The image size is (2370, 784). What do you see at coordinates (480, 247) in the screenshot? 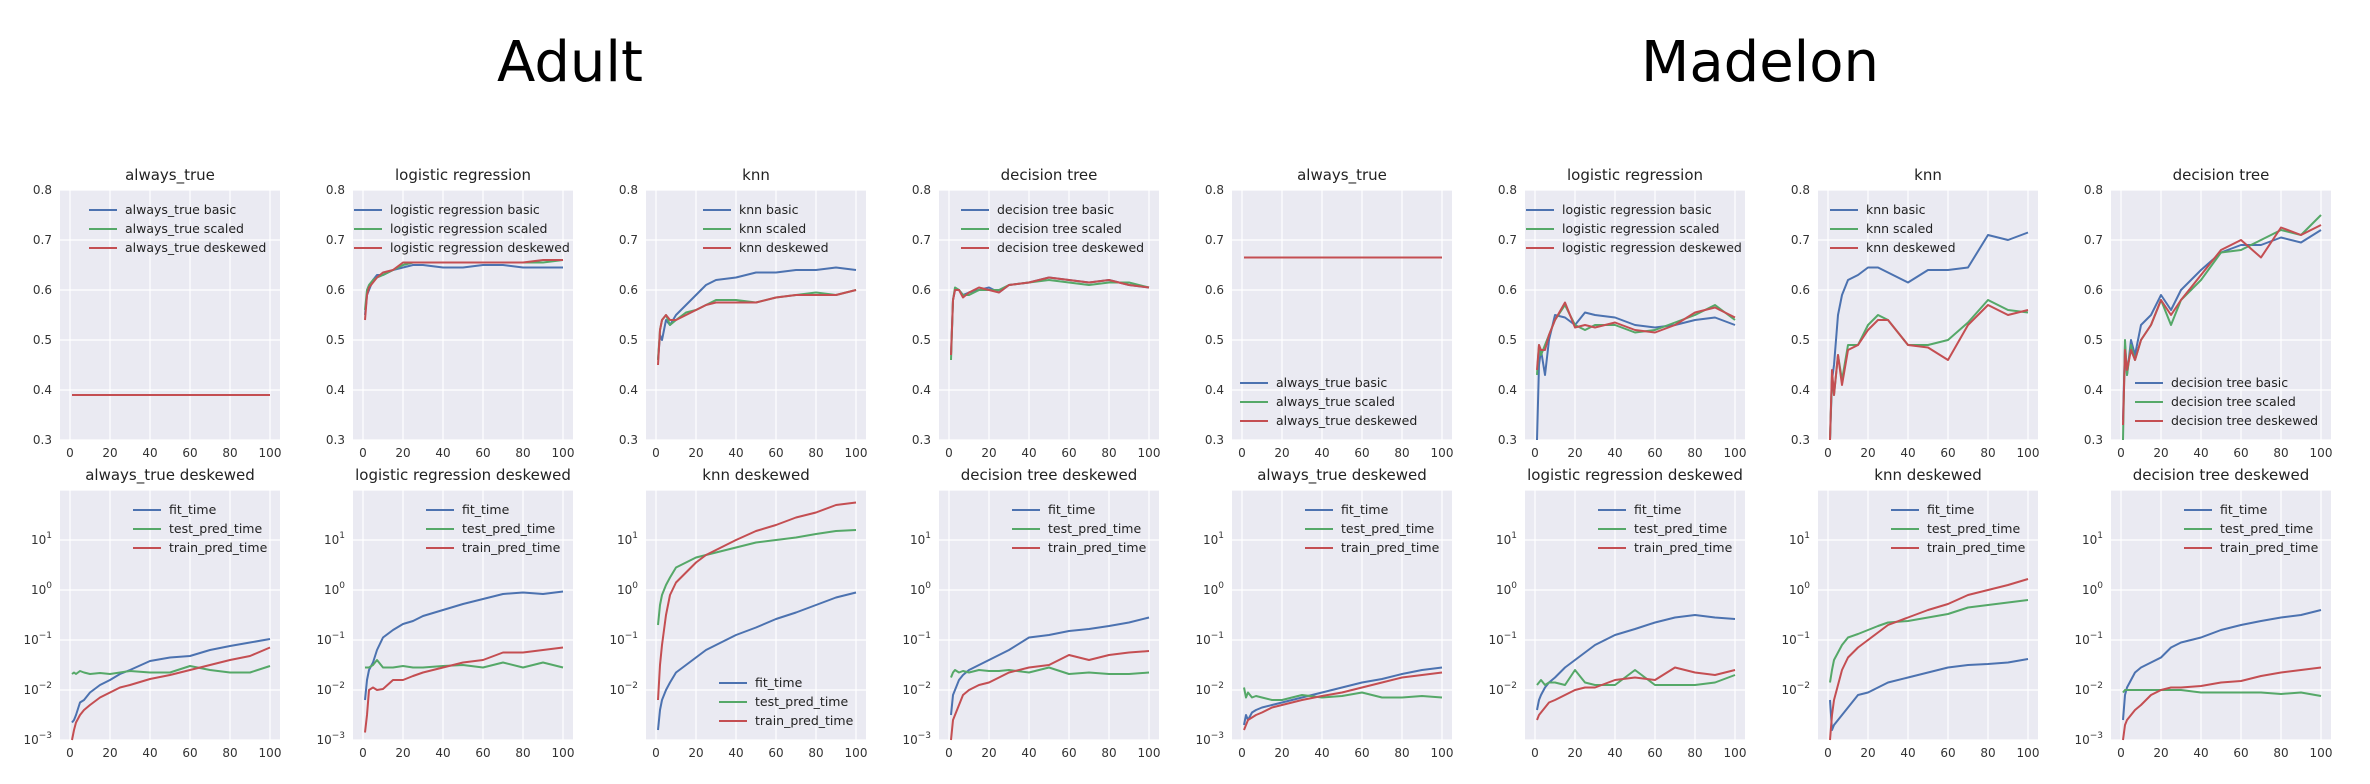
I see `legend-label: logistic regression deskewed` at bounding box center [480, 247].